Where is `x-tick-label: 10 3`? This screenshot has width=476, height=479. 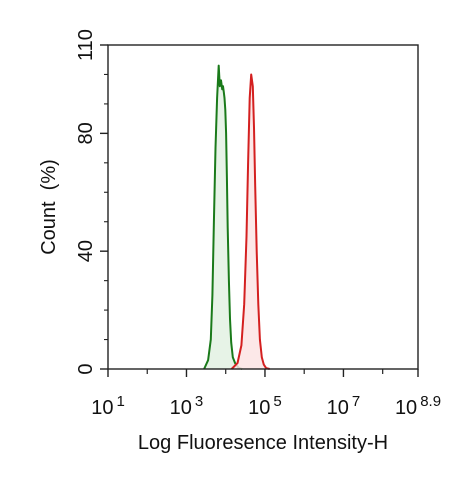 x-tick-label: 10 3 is located at coordinates (187, 406).